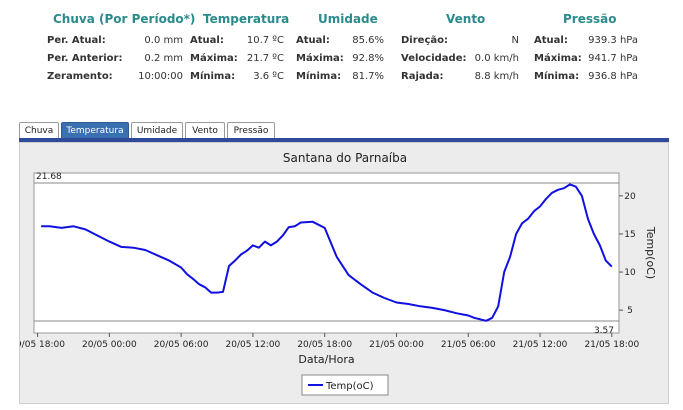 Image resolution: width=683 pixels, height=410 pixels. What do you see at coordinates (629, 235) in the screenshot?
I see `y-tick-label: 15` at bounding box center [629, 235].